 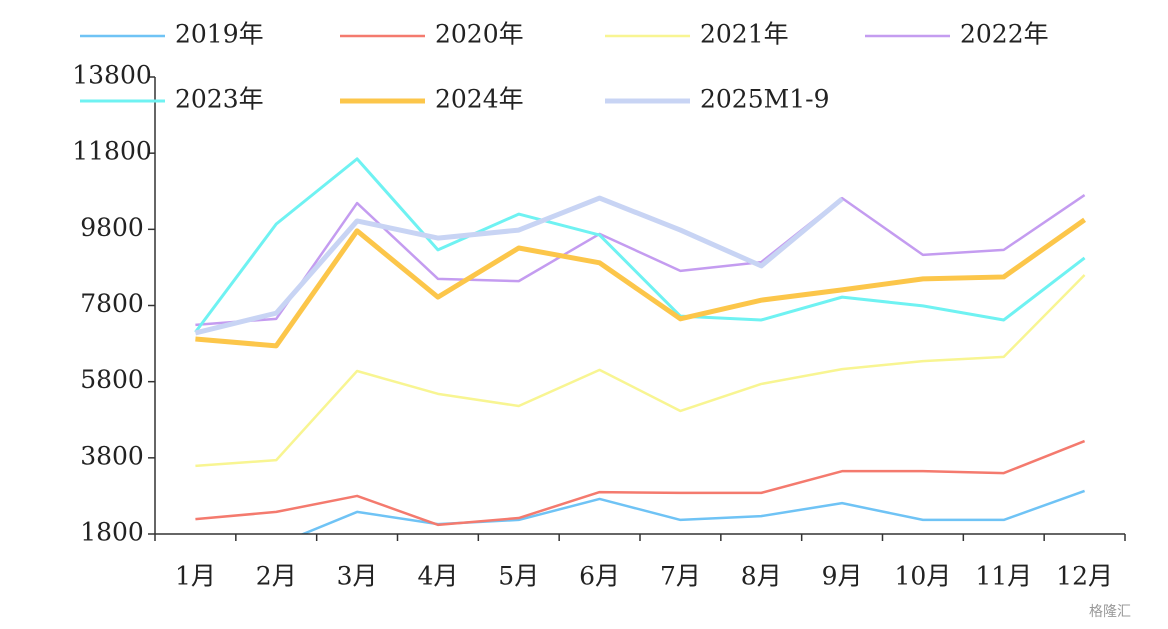 What do you see at coordinates (219, 99) in the screenshot?
I see `legend-label: 2023年` at bounding box center [219, 99].